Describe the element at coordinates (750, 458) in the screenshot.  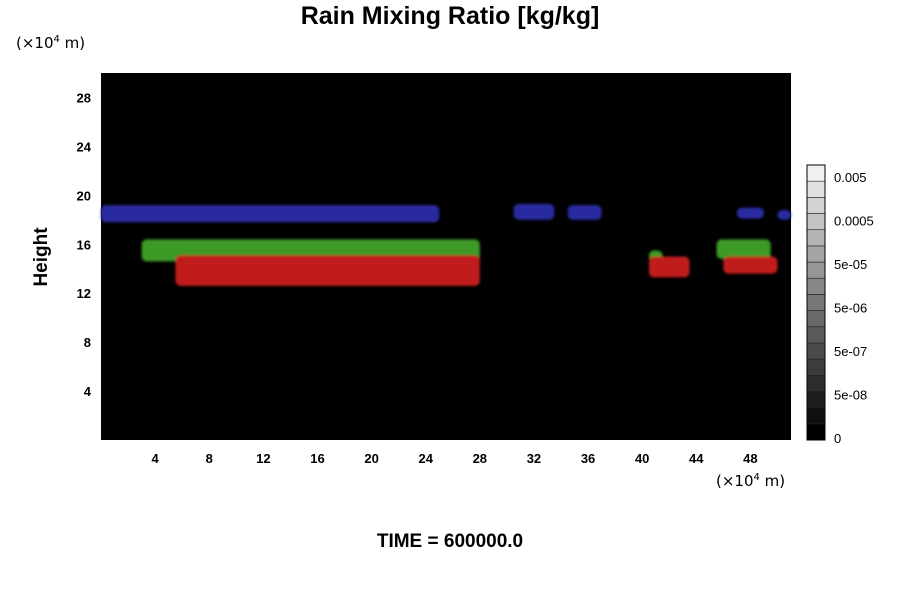
I see `x-tick-label: 48` at that location.